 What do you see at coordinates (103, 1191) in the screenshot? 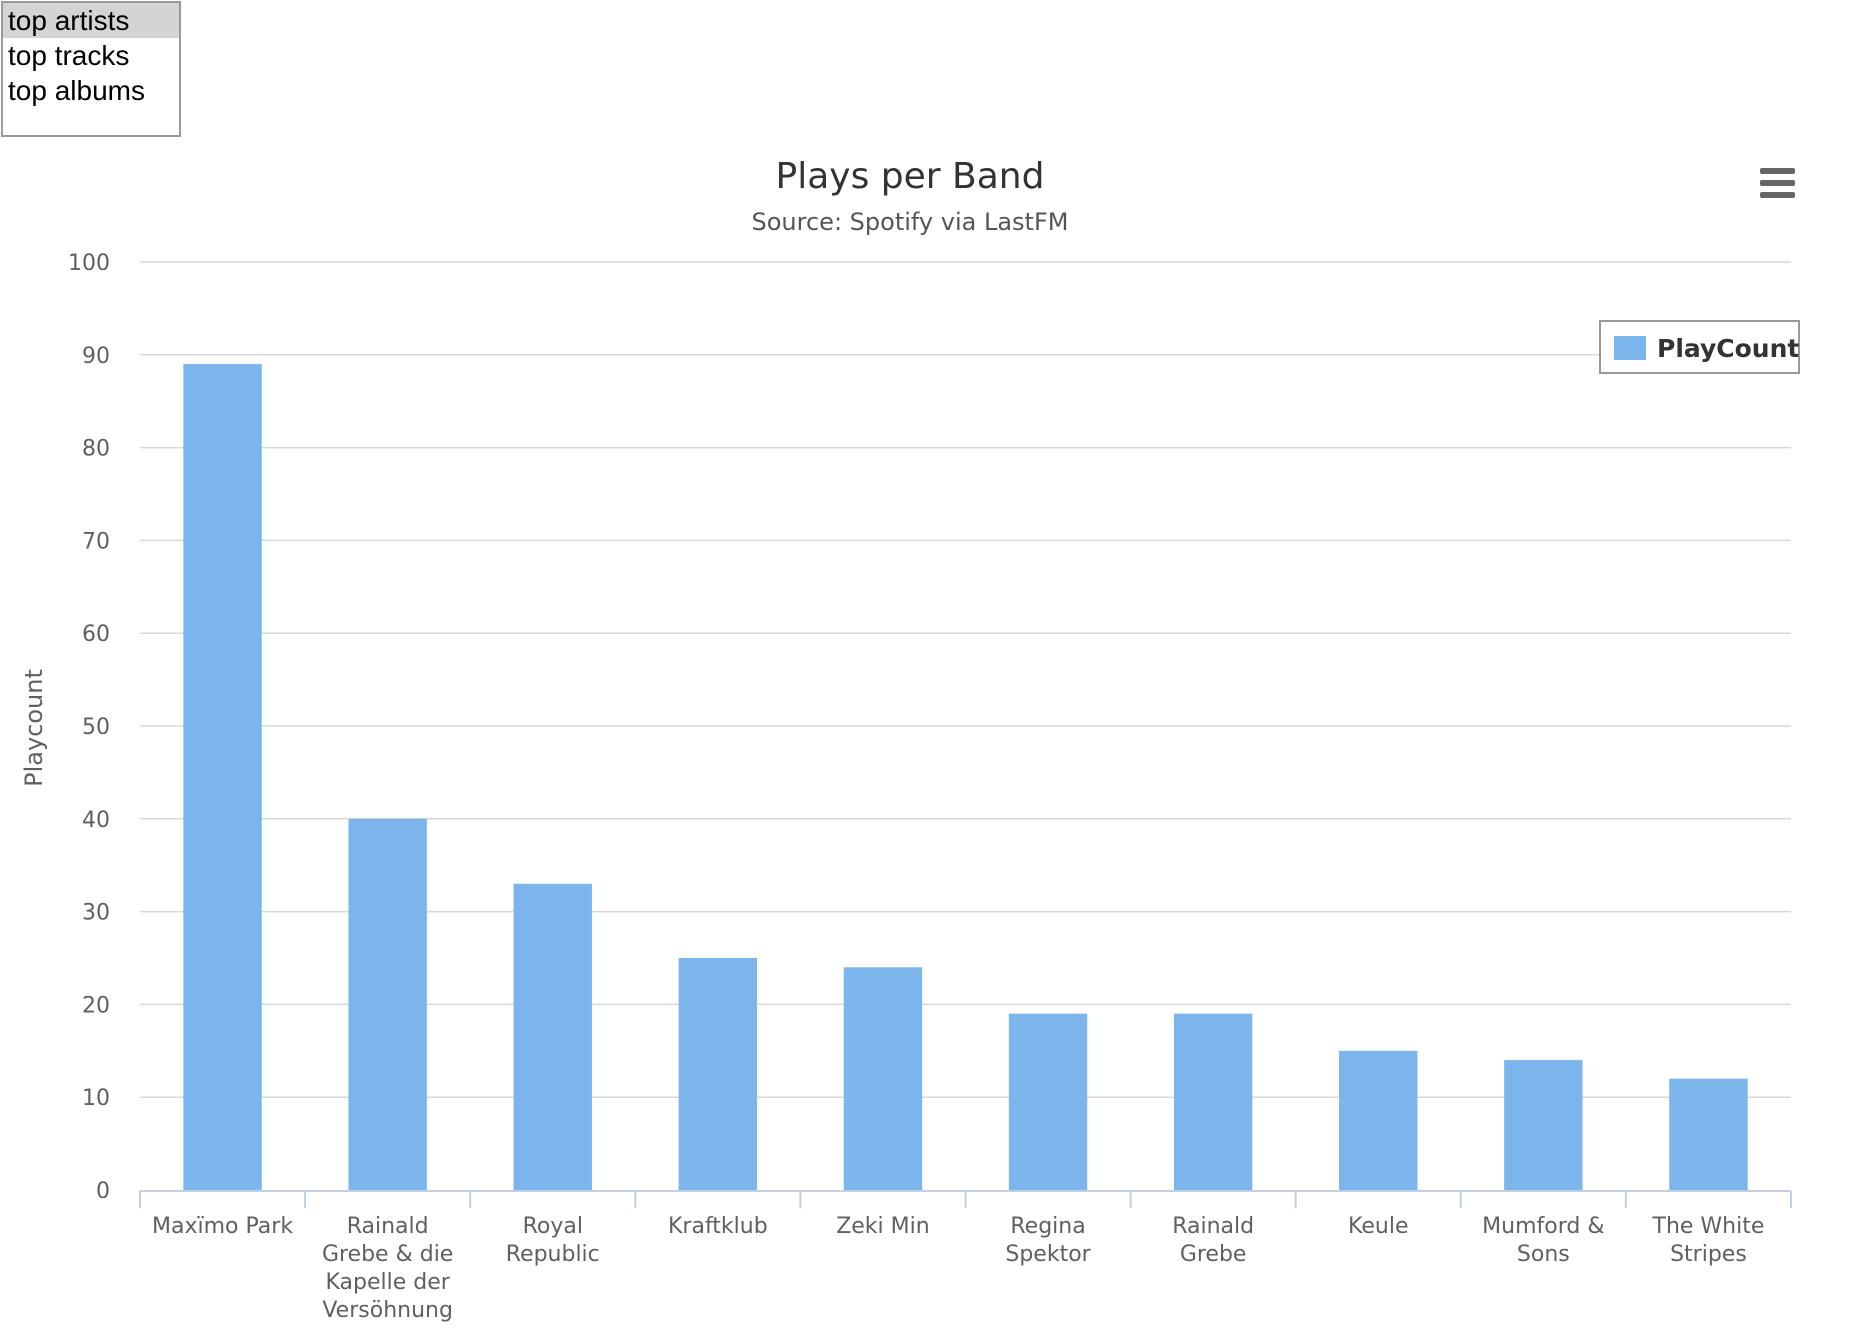
I see `y-tick-label: 0` at bounding box center [103, 1191].